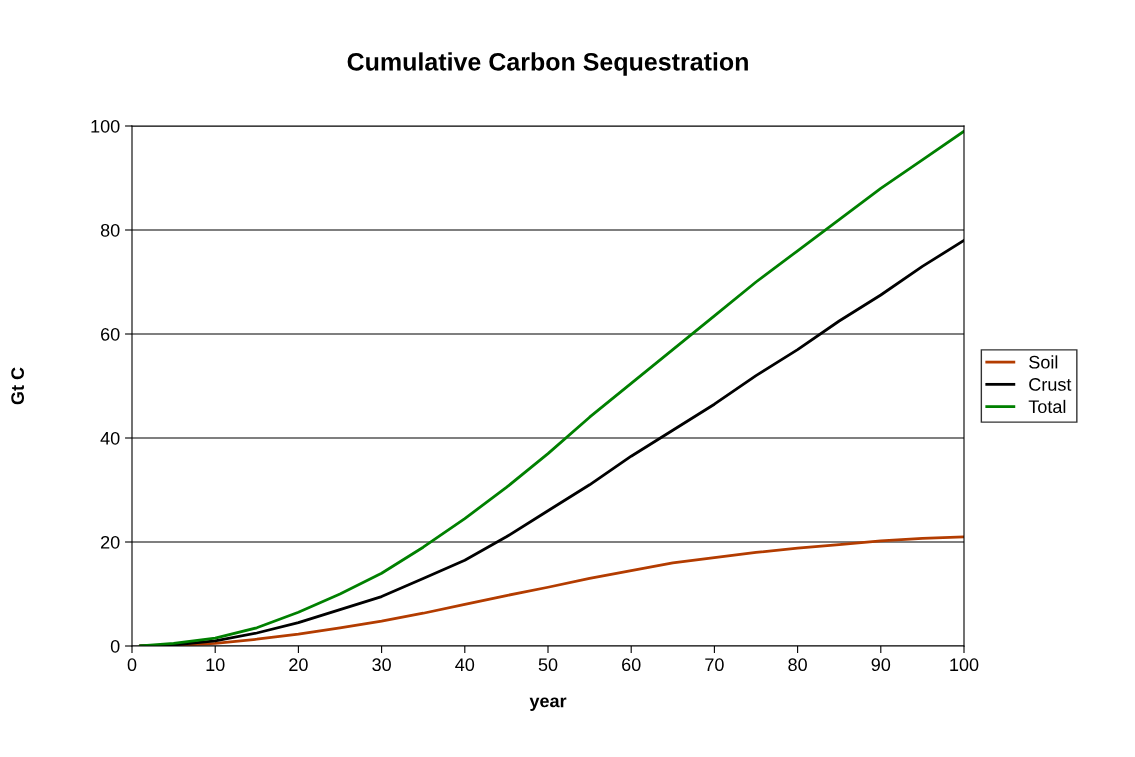 The image size is (1135, 757). I want to click on legend-label: Soil, so click(1043, 362).